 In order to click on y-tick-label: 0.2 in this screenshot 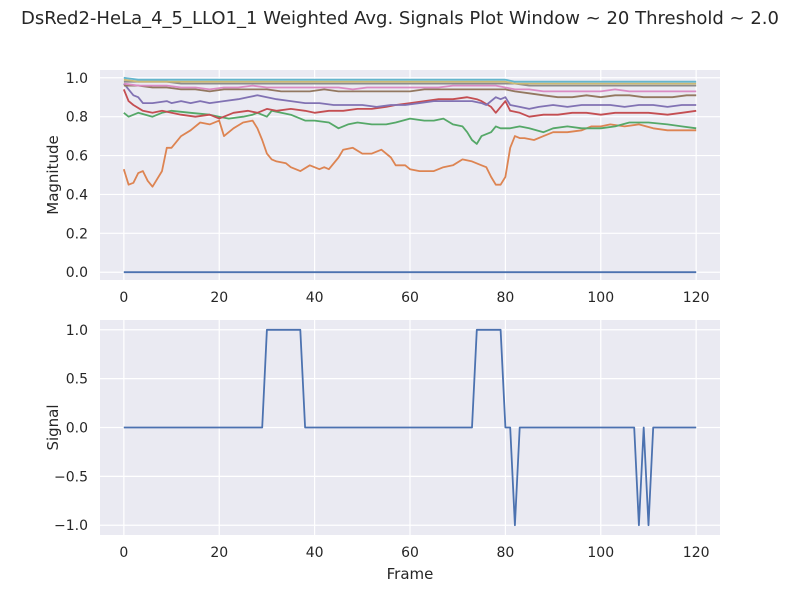, I will do `click(77, 234)`.